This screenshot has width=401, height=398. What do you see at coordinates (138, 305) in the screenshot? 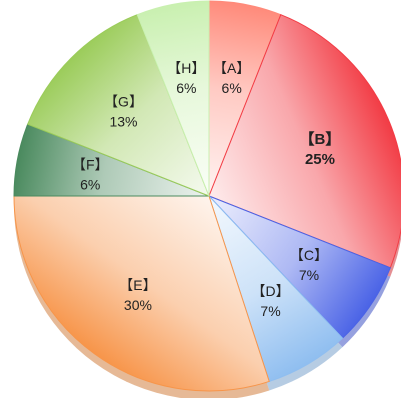
I see `slice-value-e: 30%` at bounding box center [138, 305].